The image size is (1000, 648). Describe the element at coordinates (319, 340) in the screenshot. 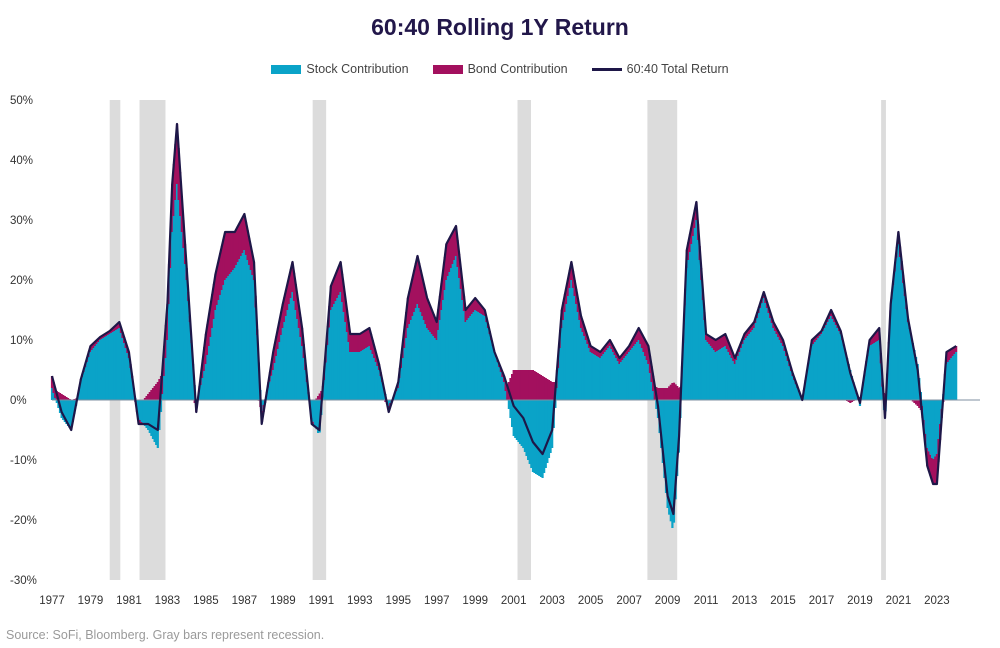

I see `recession-band` at that location.